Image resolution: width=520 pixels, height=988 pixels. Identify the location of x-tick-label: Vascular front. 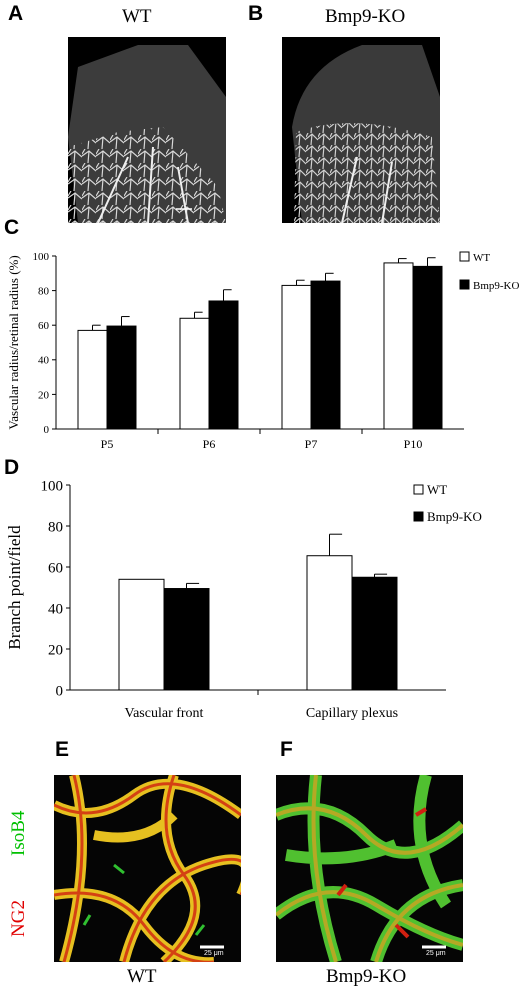
(164, 713).